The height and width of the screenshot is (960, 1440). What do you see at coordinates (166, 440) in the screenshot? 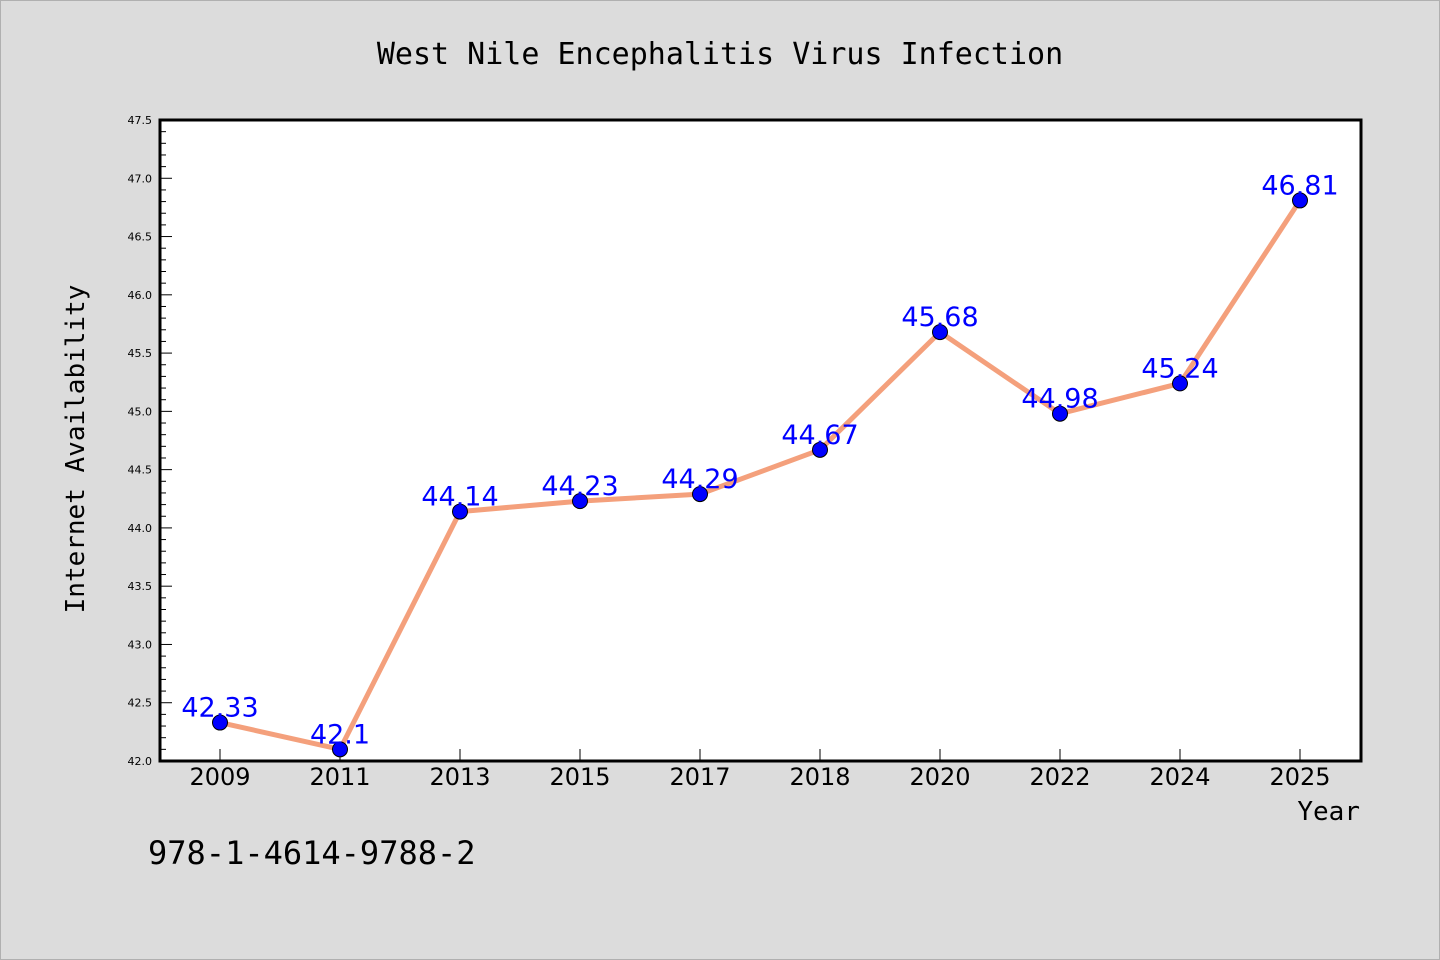
I see `y-axis-ticks` at bounding box center [166, 440].